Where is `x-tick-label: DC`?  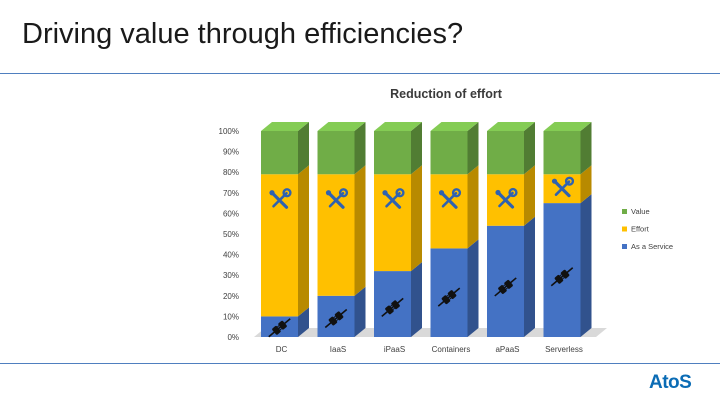 x-tick-label: DC is located at coordinates (282, 349).